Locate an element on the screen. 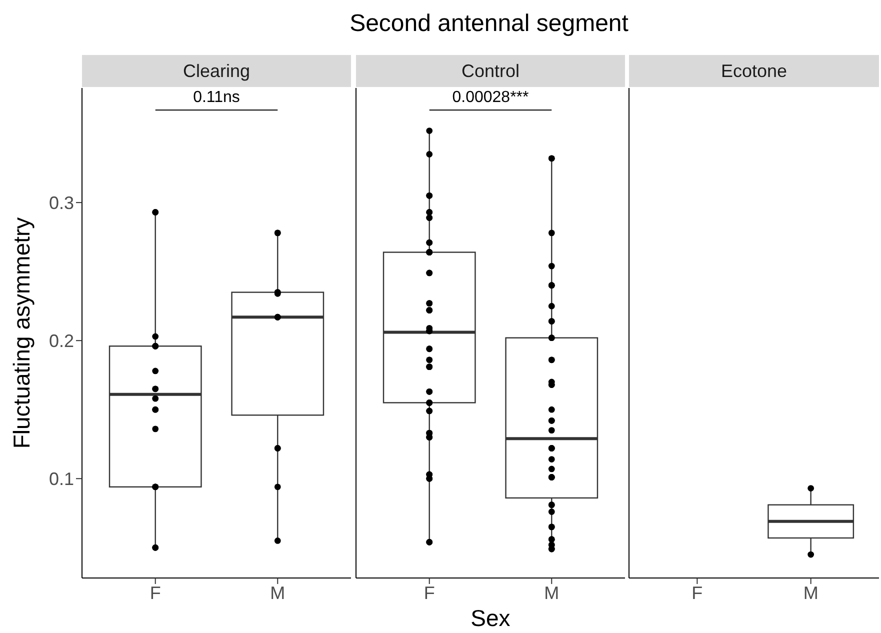 This screenshot has width=881, height=633. y-axis-title: Fluctuating asymmetry is located at coordinates (22, 333).